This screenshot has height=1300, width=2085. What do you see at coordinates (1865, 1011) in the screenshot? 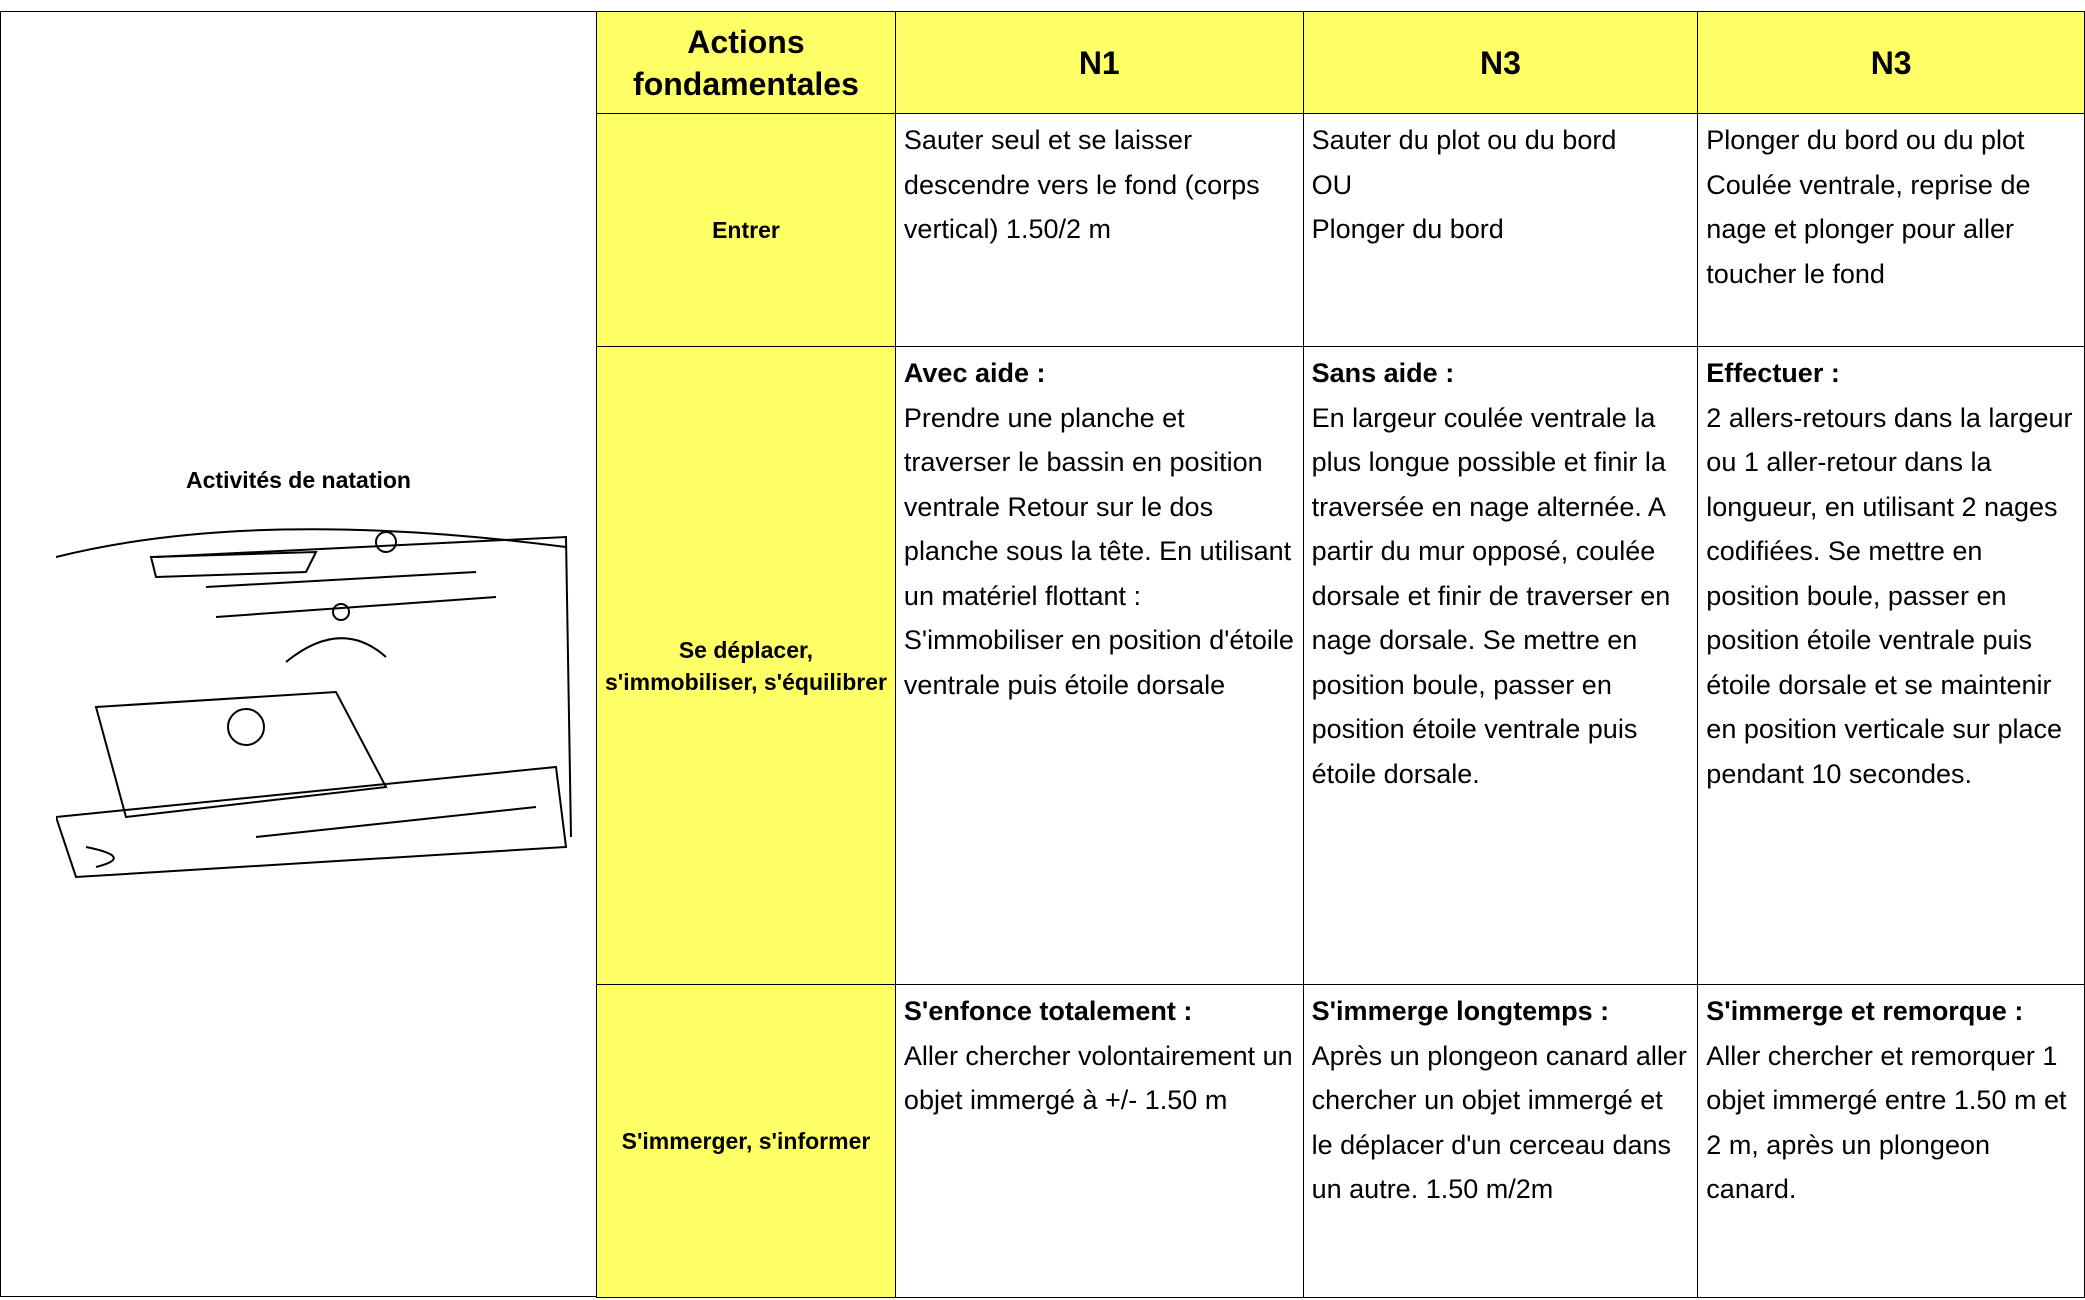
I see `cell-heading: S'immerge et remorque :` at bounding box center [1865, 1011].